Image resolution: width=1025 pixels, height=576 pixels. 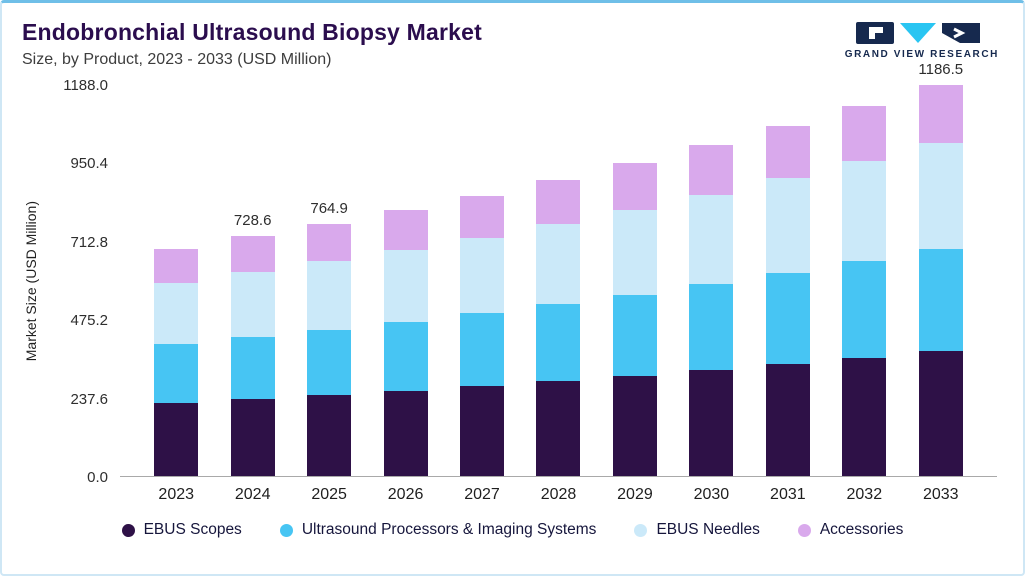 What do you see at coordinates (31, 281) in the screenshot?
I see `y-axis-label: Market Size (USD Million)` at bounding box center [31, 281].